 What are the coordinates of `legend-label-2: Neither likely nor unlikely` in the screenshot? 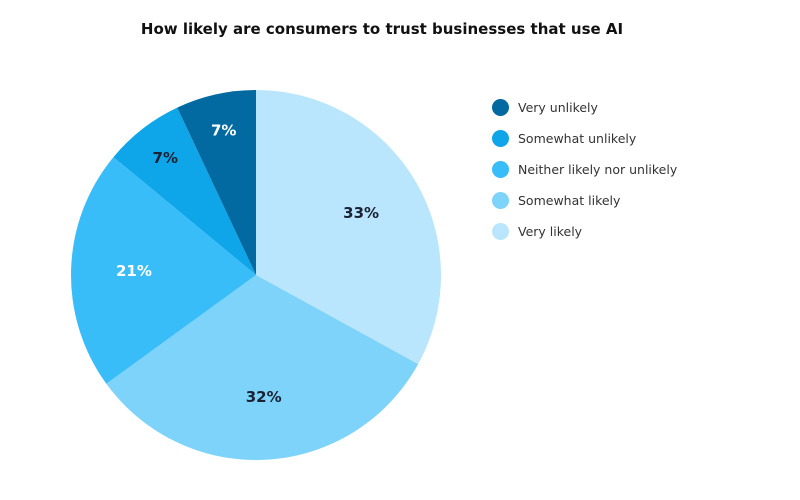 It's located at (598, 169).